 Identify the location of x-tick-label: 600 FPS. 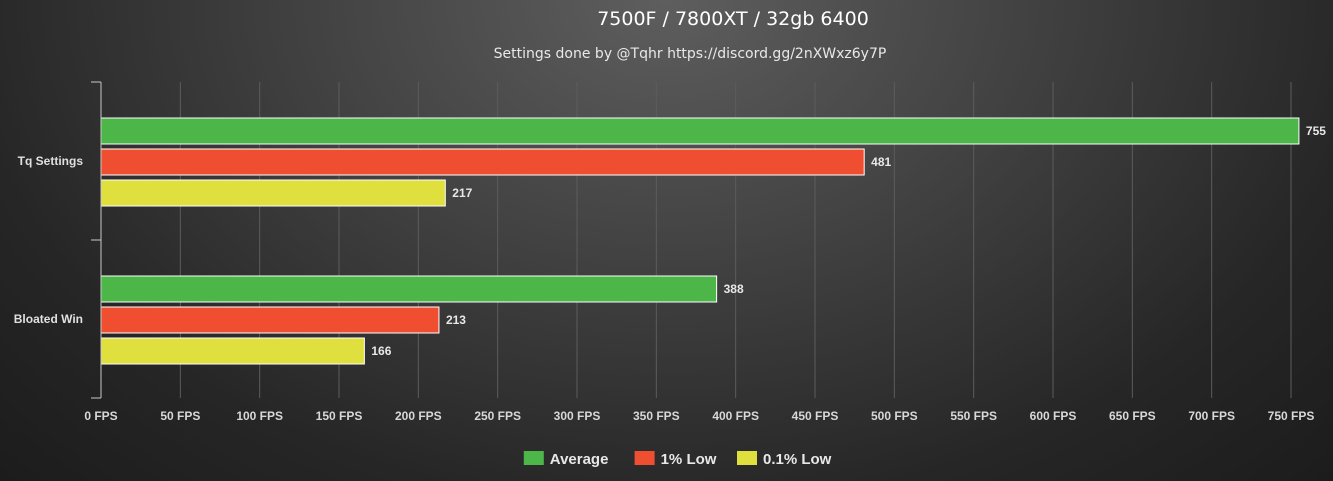
(1053, 416).